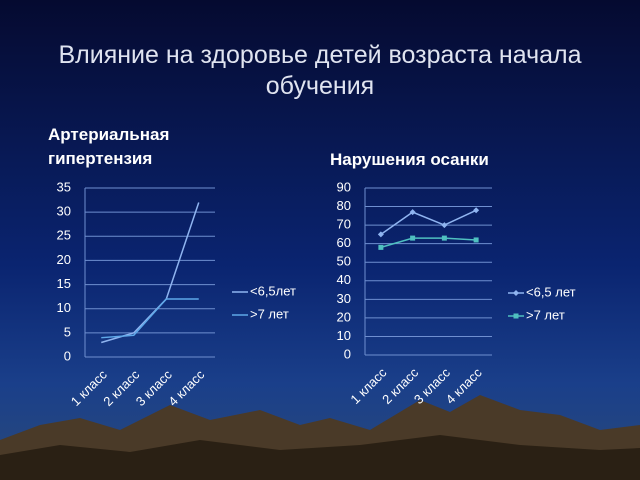 The width and height of the screenshot is (640, 480). Describe the element at coordinates (64, 186) in the screenshot. I see `y-tick-label: 35` at that location.